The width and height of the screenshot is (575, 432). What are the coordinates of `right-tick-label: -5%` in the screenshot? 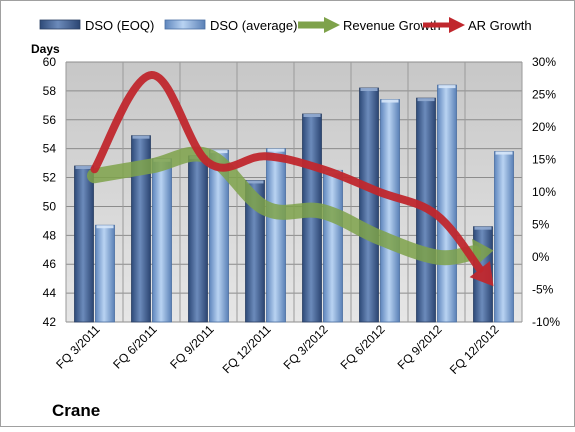 It's located at (543, 290).